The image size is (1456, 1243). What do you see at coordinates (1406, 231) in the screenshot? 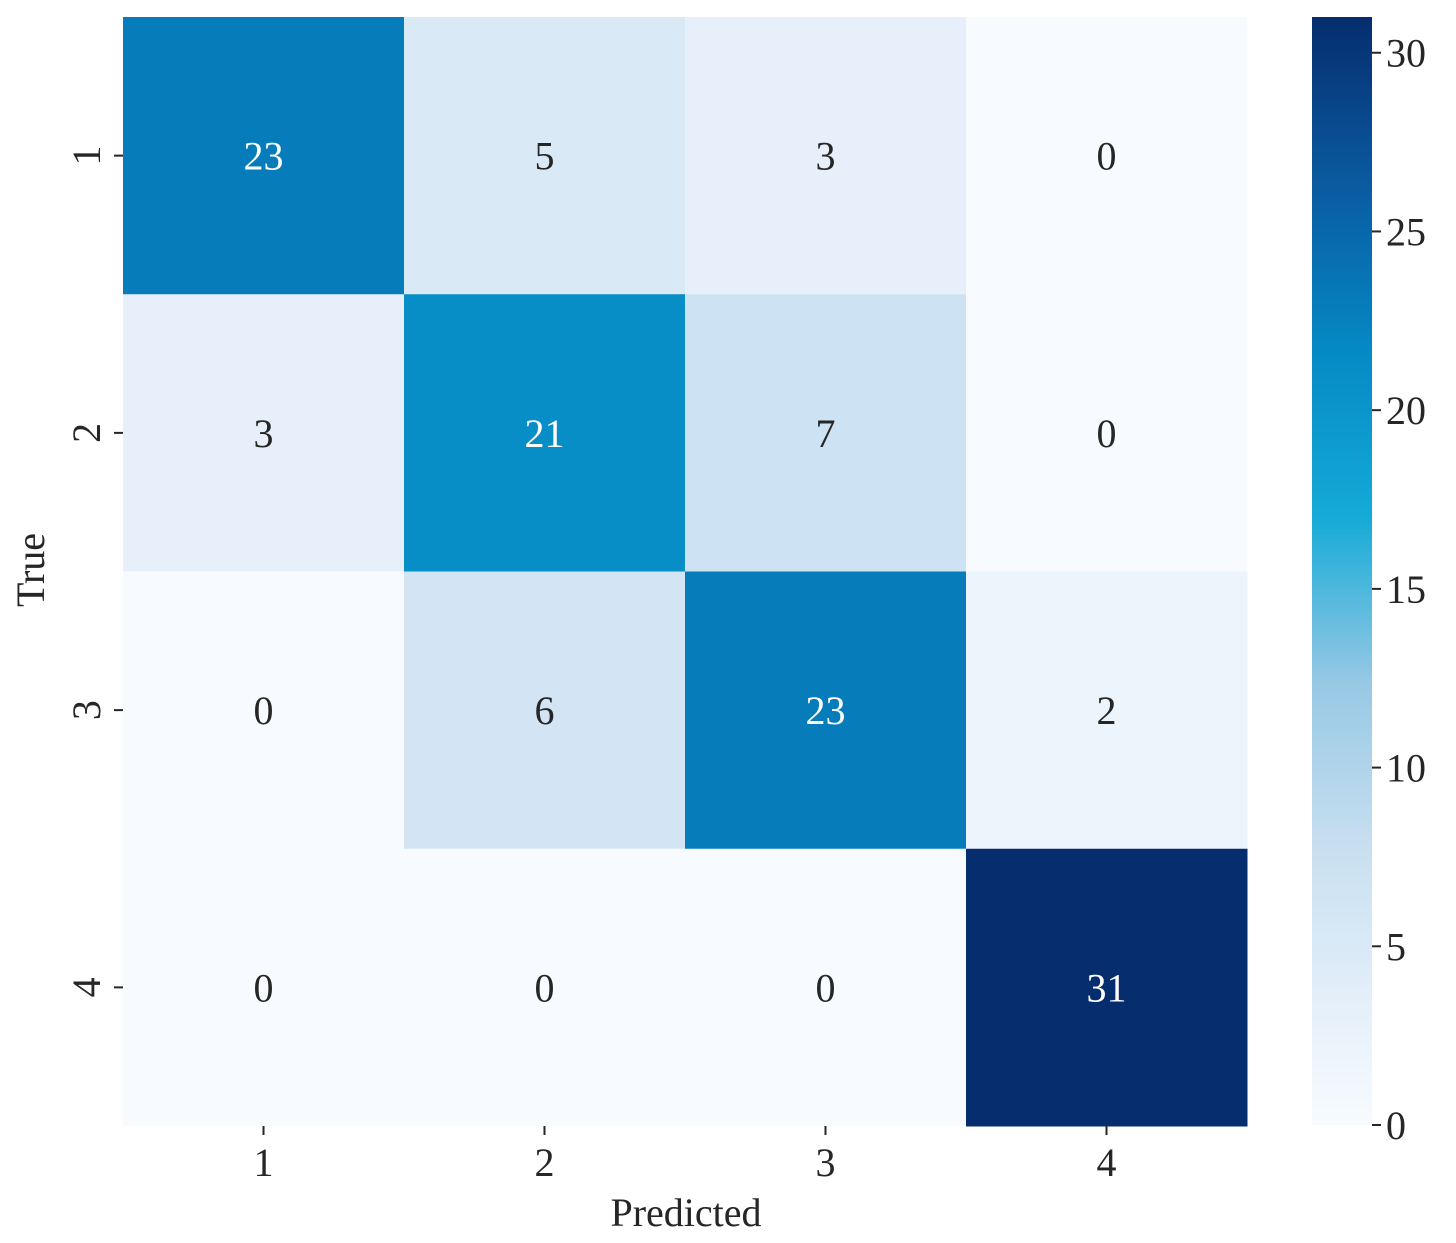
I see `colorbar-tick-label-25: 25` at bounding box center [1406, 231].